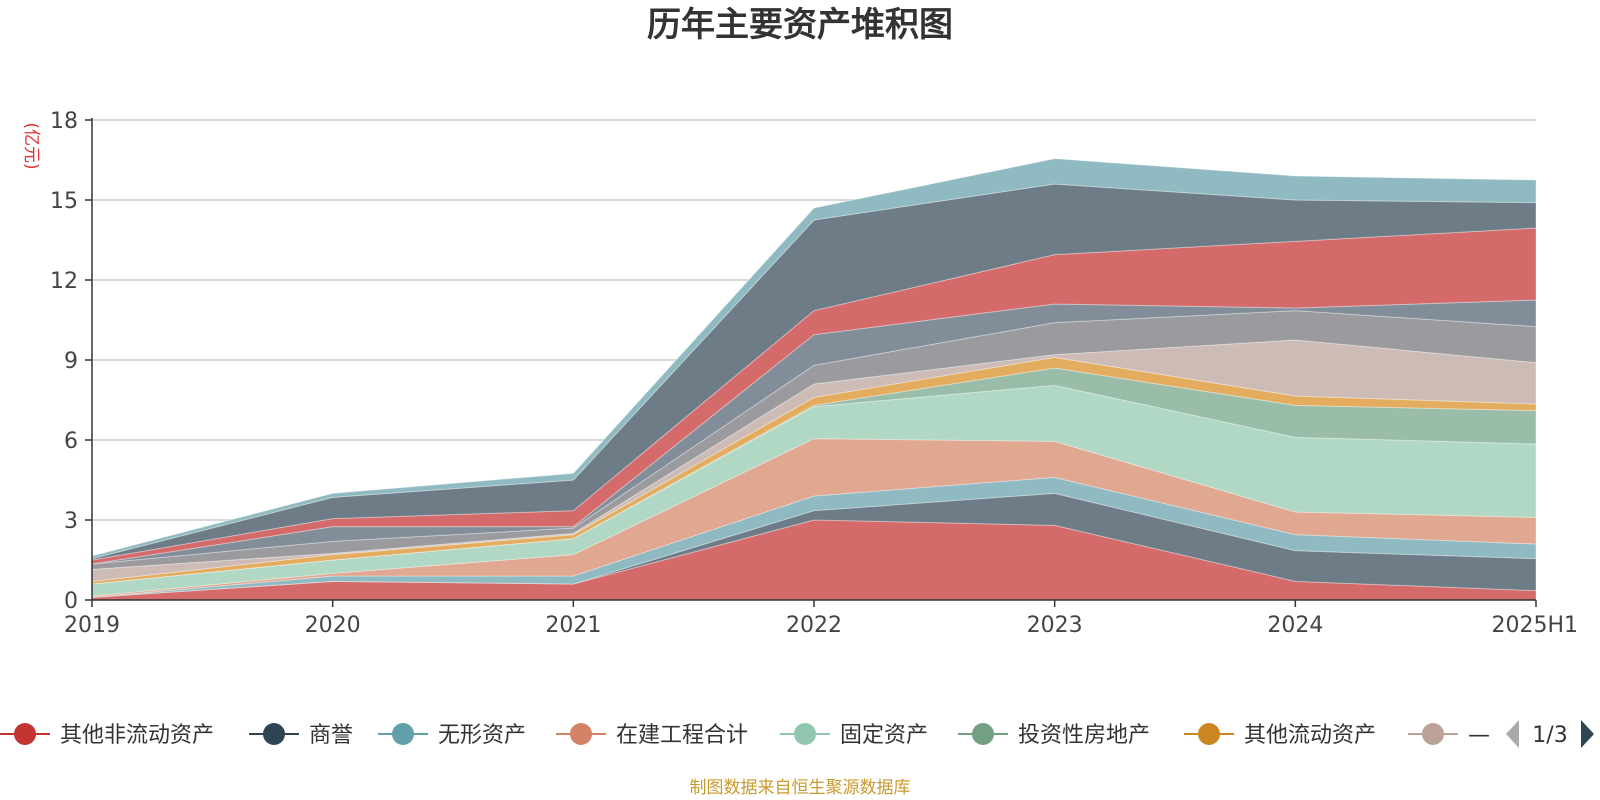 The width and height of the screenshot is (1600, 800). I want to click on legend-label: 无形资产, so click(482, 735).